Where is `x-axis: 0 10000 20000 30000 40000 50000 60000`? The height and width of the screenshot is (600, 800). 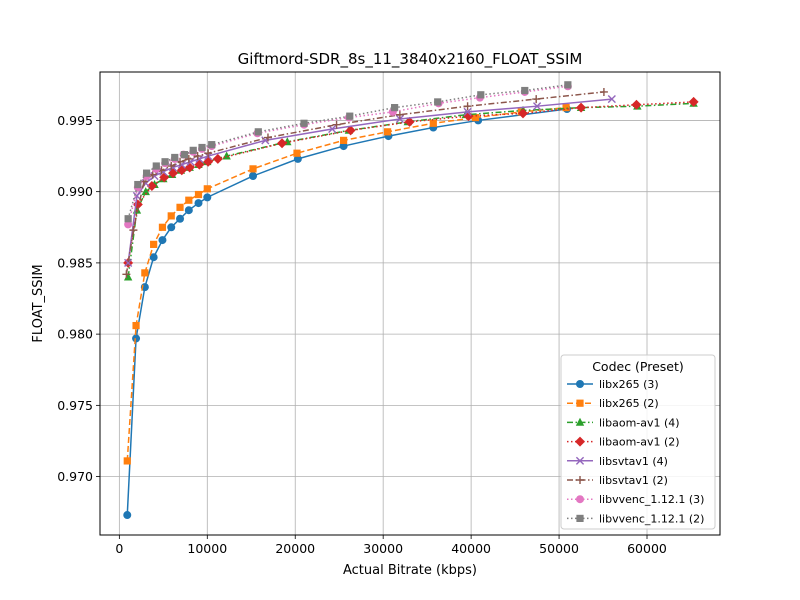
x-axis: 0 10000 20000 30000 40000 50000 60000 is located at coordinates (391, 545).